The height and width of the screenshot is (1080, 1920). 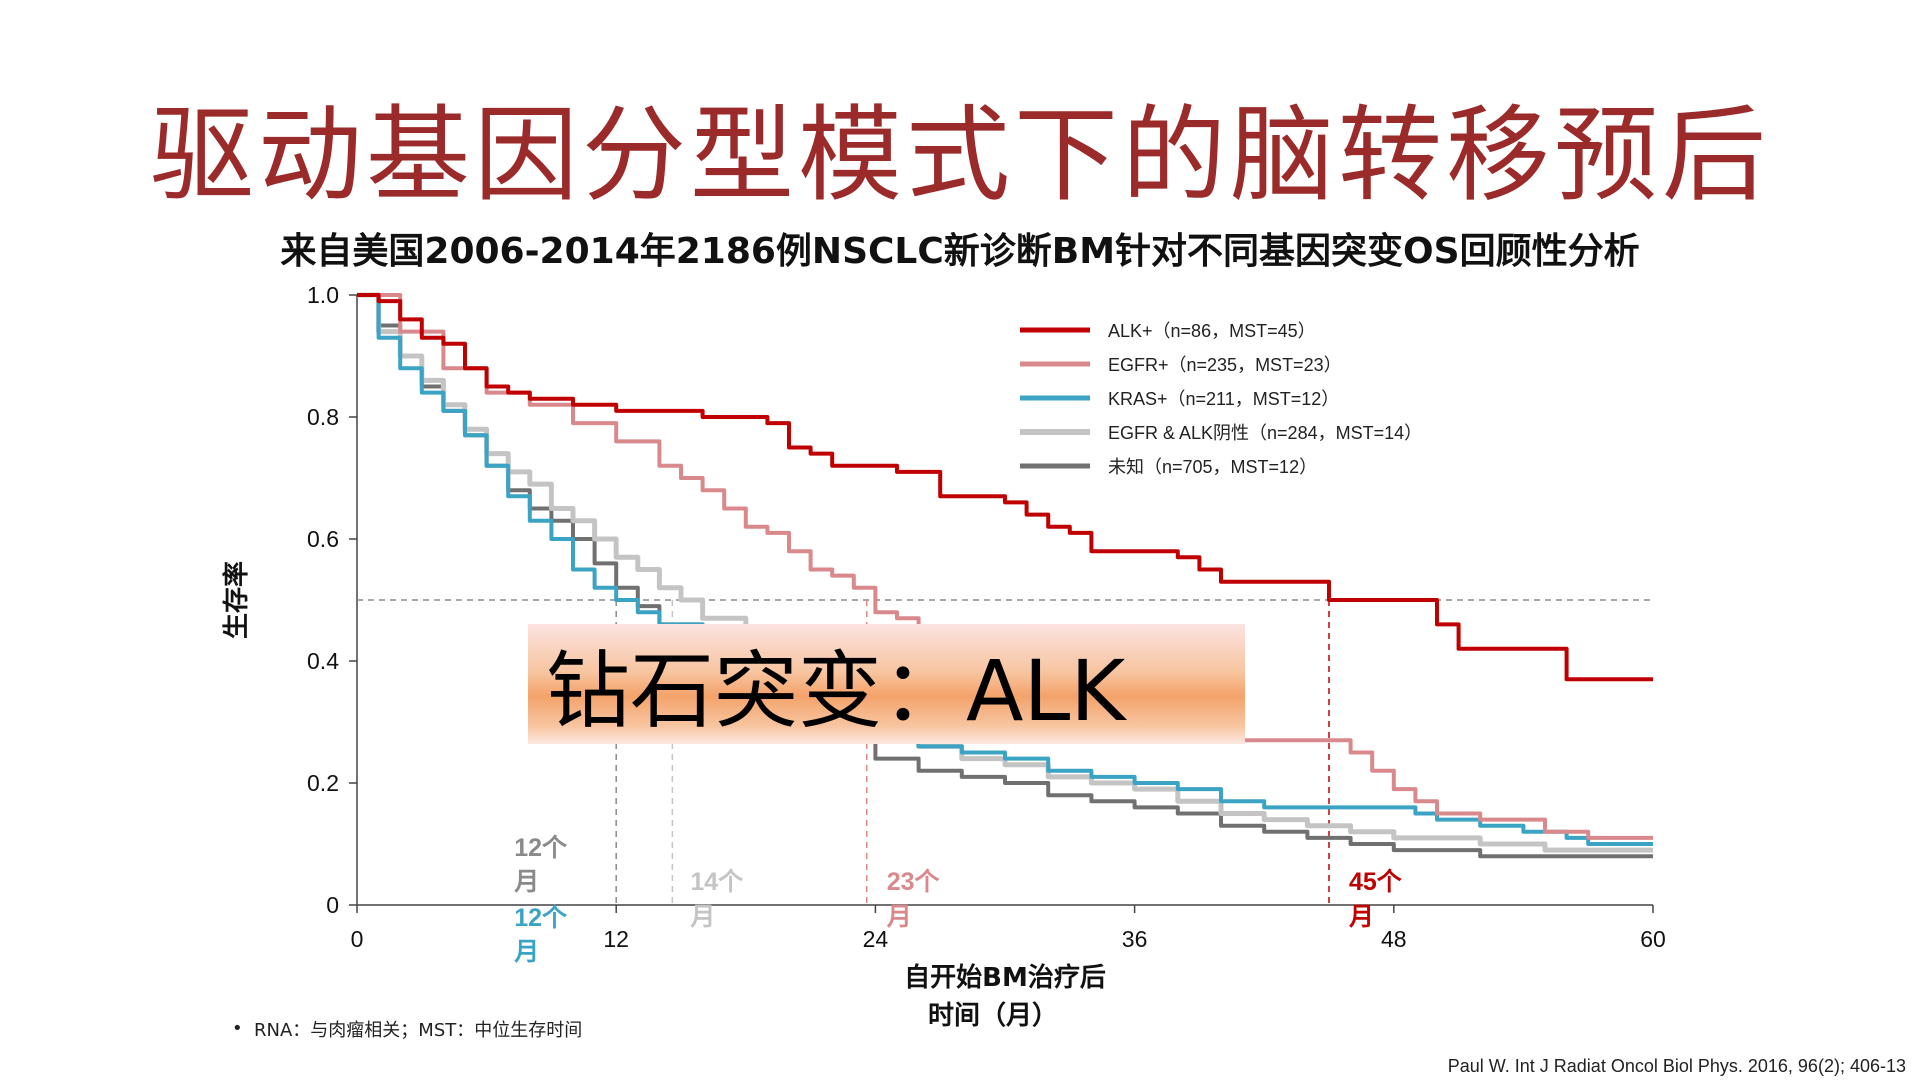 What do you see at coordinates (1135, 939) in the screenshot?
I see `x-tick-label: 36` at bounding box center [1135, 939].